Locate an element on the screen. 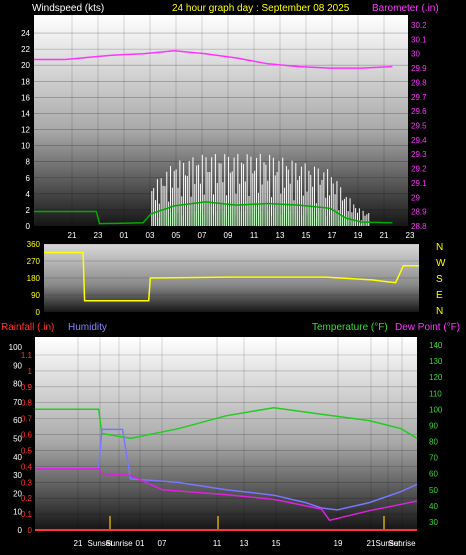  barometer-tick-label: 29 is located at coordinates (415, 197).